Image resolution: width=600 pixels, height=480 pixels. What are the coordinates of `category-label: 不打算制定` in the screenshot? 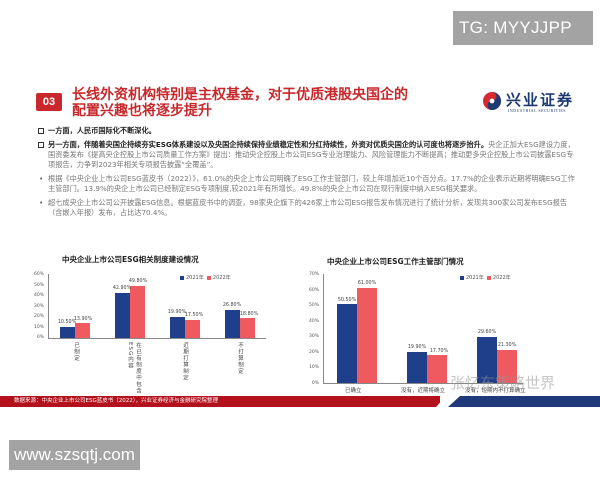 It's located at (240, 358).